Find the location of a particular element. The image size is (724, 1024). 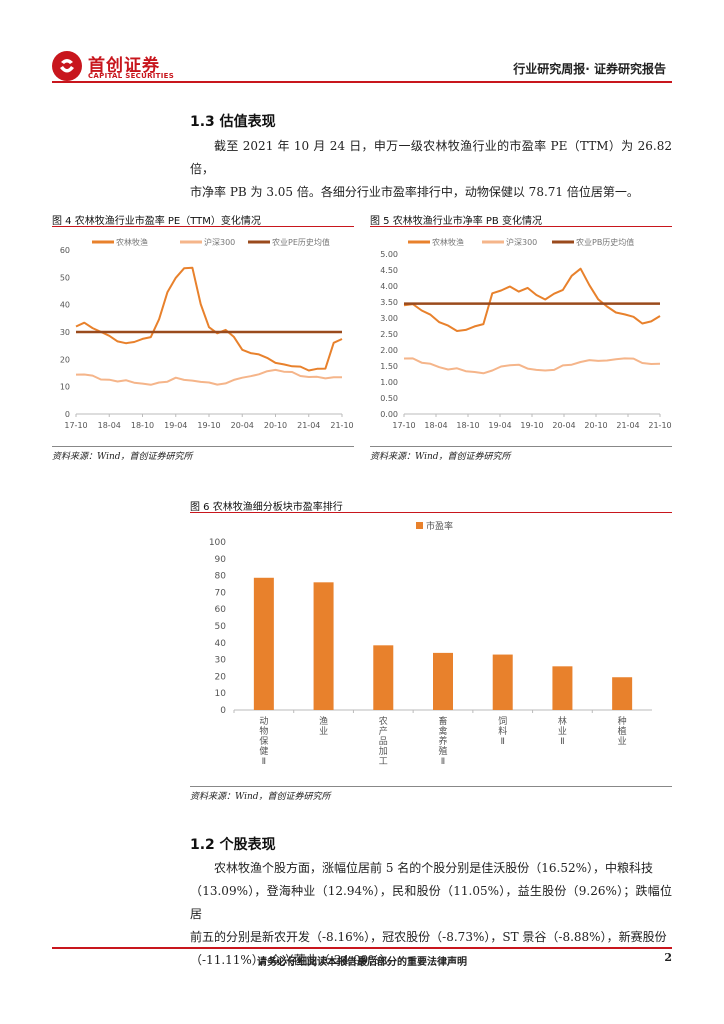

section-title-stocks: 1.2 个股表现 is located at coordinates (233, 845).